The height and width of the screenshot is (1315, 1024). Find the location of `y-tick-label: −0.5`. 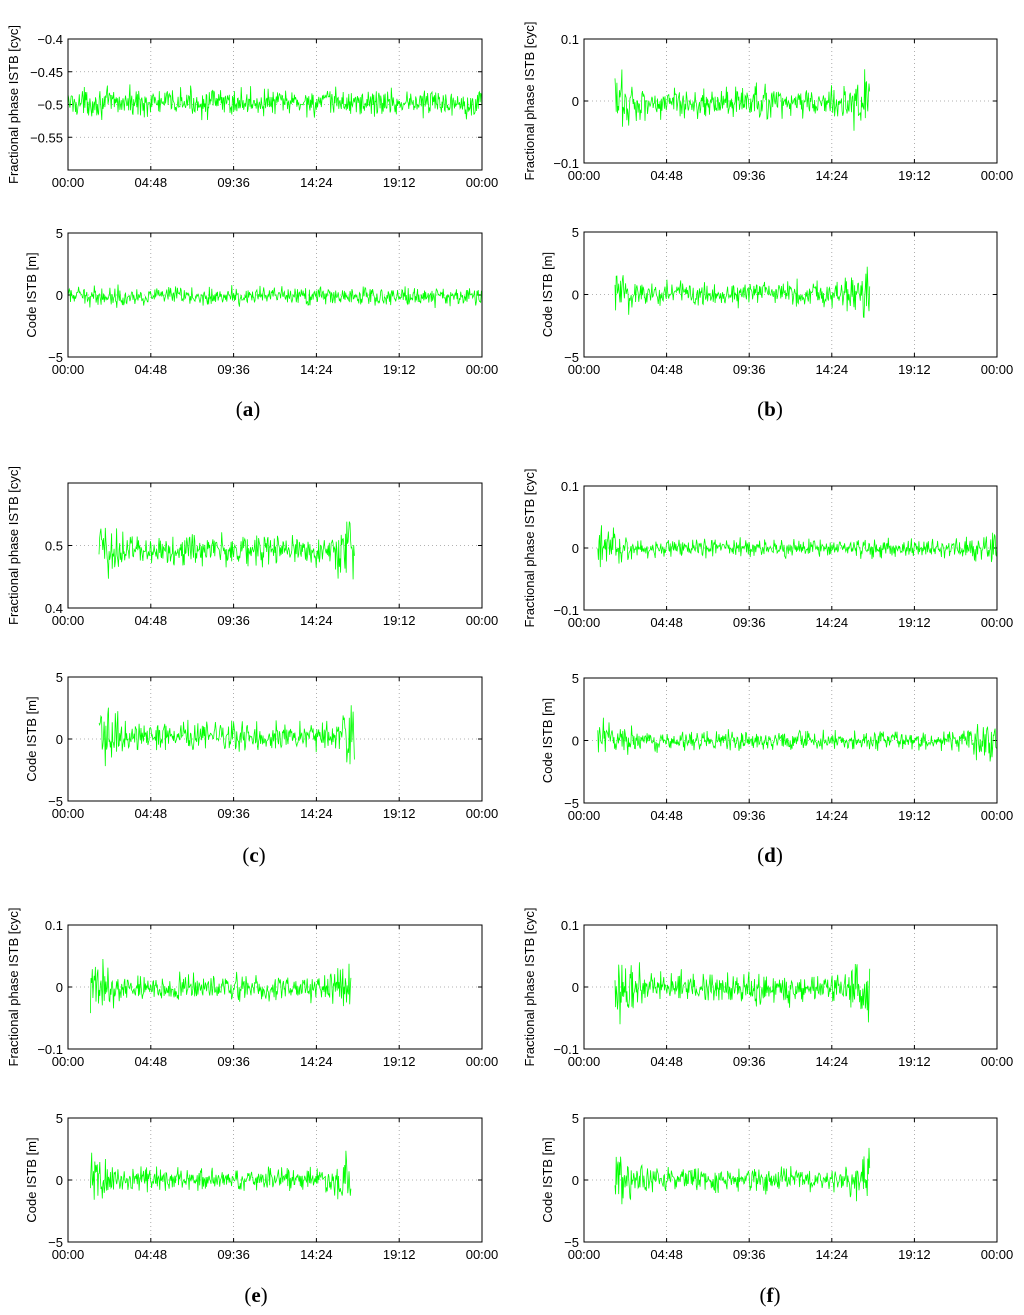

y-tick-label: −0.5 is located at coordinates (50, 105).